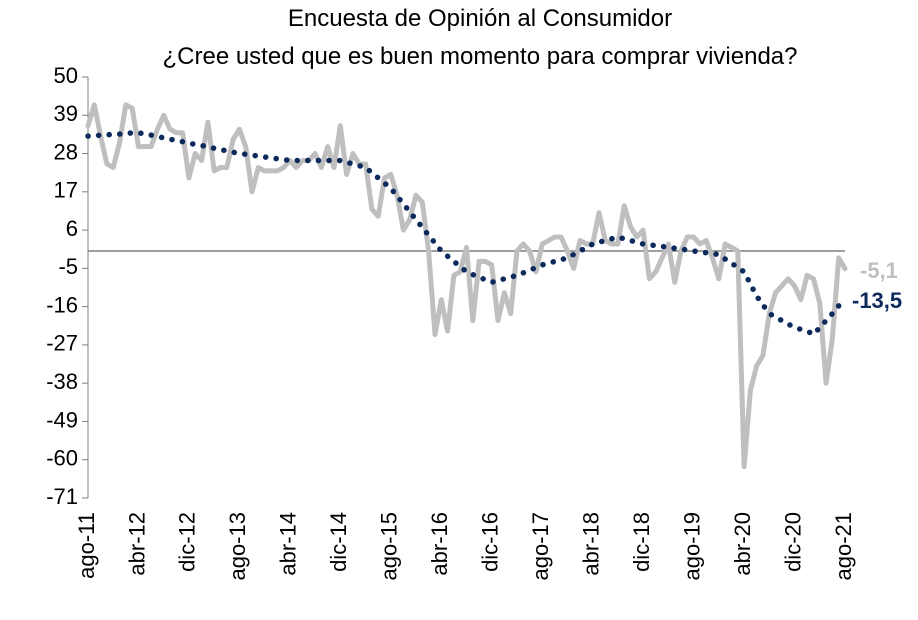  What do you see at coordinates (480, 18) in the screenshot?
I see `chart-title: Encuesta de Opinión al Consumidor` at bounding box center [480, 18].